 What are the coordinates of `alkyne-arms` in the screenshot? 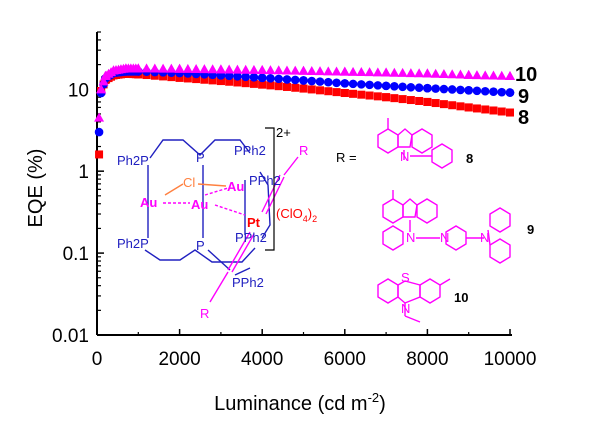 It's located at (254, 229).